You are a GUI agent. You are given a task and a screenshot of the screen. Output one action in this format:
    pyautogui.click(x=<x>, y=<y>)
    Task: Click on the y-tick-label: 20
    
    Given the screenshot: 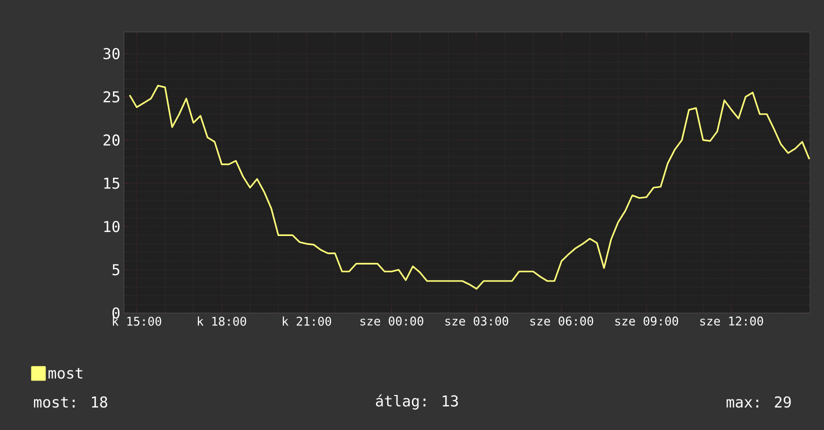 What is the action you would take?
    pyautogui.click(x=112, y=140)
    